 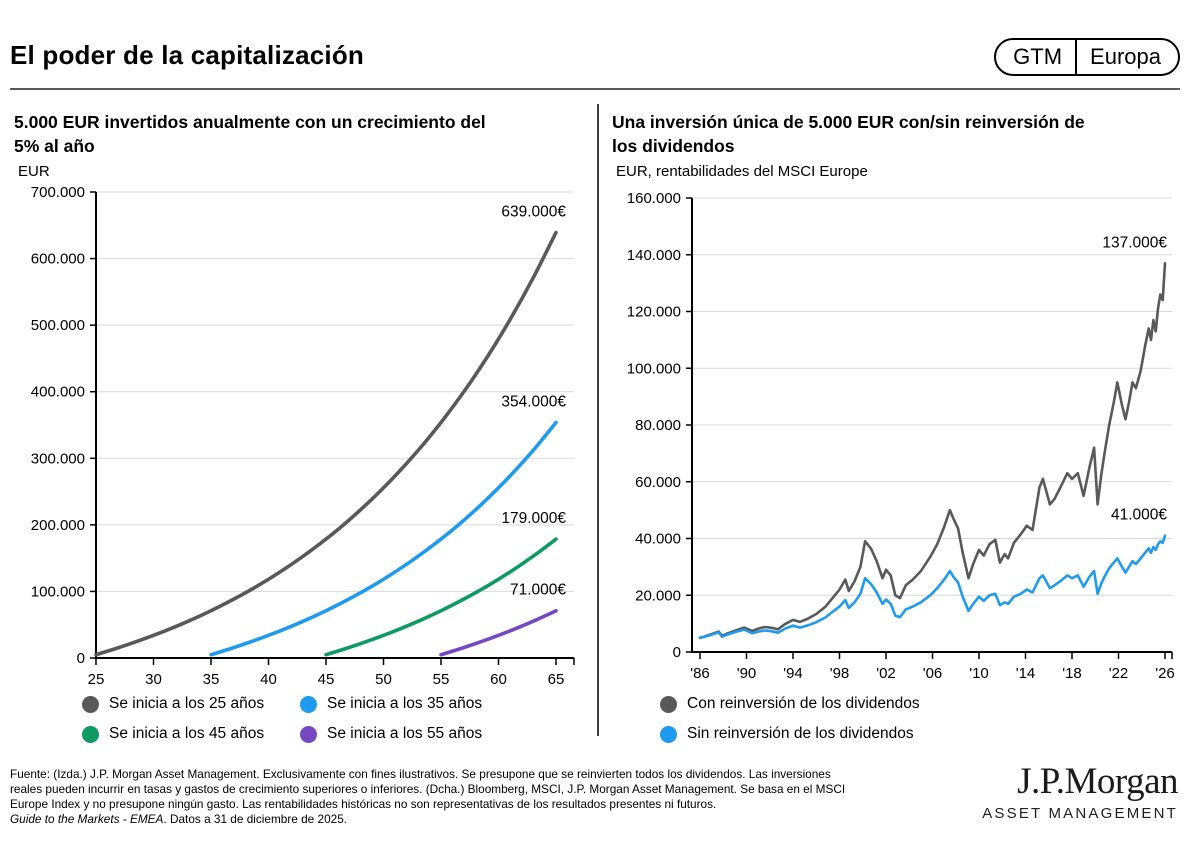 What do you see at coordinates (87, 819) in the screenshot?
I see `gtm-publication-name: Guide to the Markets - EMEA` at bounding box center [87, 819].